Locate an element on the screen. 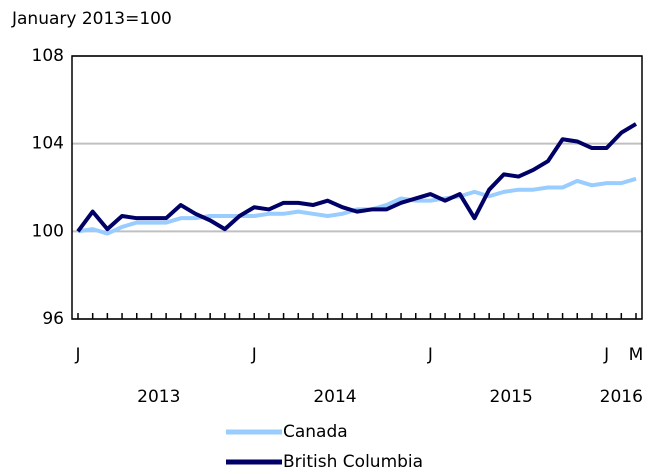 The image size is (663, 474). year-label: 2014 is located at coordinates (334, 397).